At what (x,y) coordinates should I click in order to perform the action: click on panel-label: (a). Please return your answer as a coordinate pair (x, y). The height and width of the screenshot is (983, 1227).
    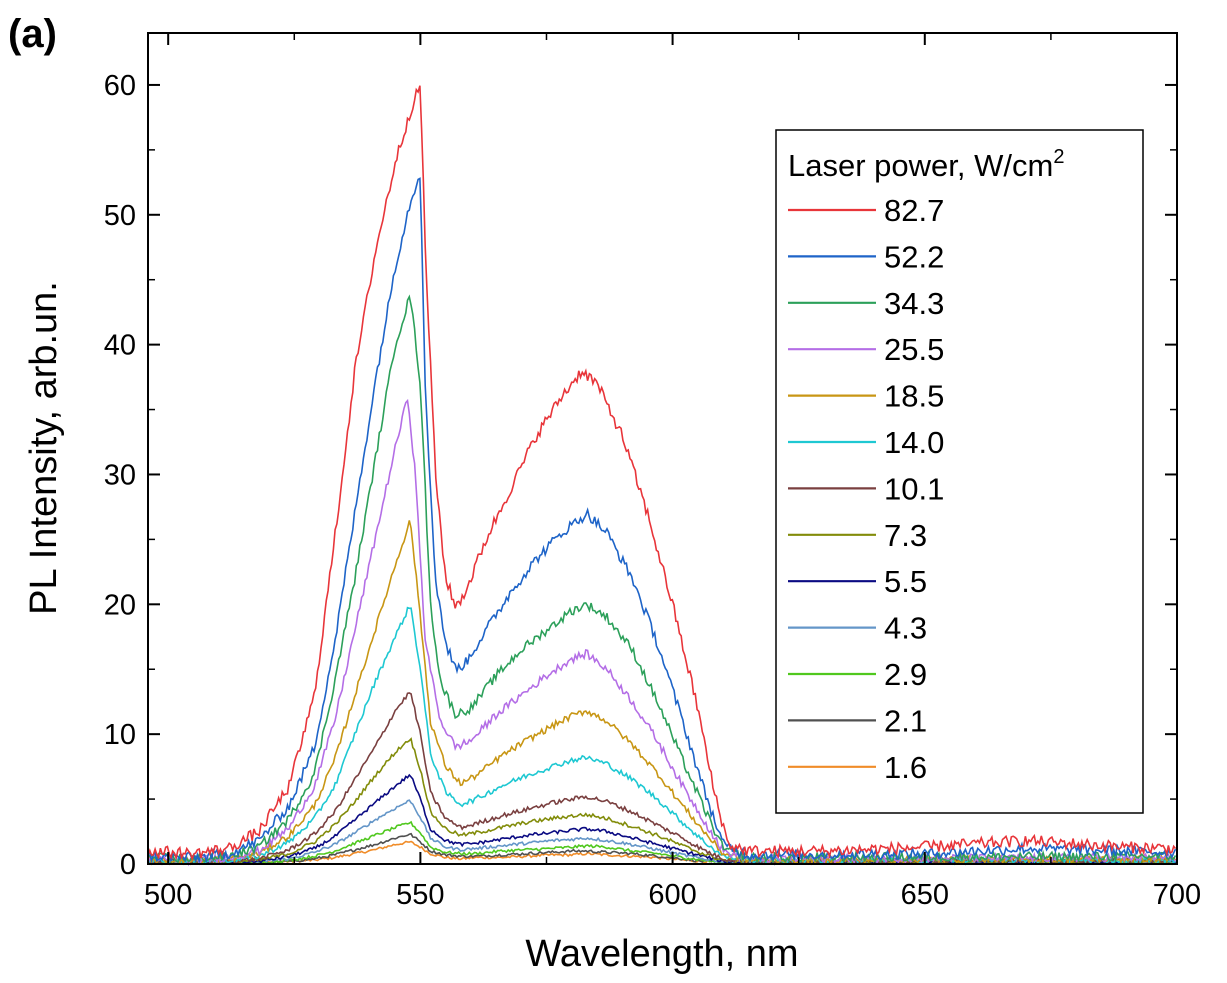
    Looking at the image, I should click on (32, 34).